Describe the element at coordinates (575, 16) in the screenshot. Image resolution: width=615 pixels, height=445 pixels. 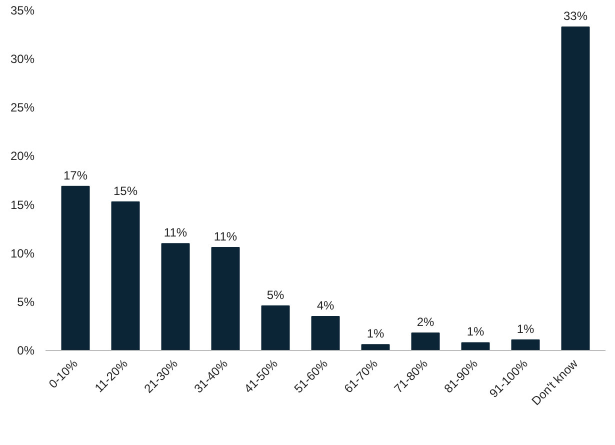
I see `data-label: 33%` at that location.